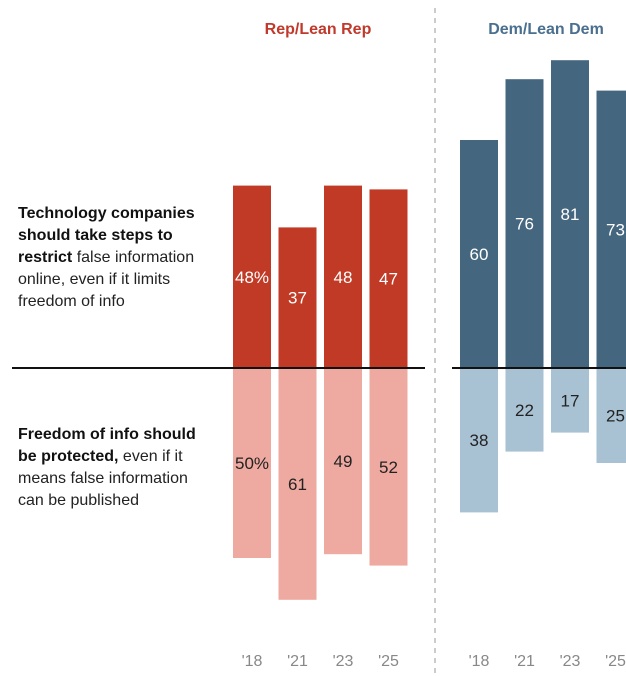  I want to click on bar-label-dem-protect-2: 17, so click(570, 400).